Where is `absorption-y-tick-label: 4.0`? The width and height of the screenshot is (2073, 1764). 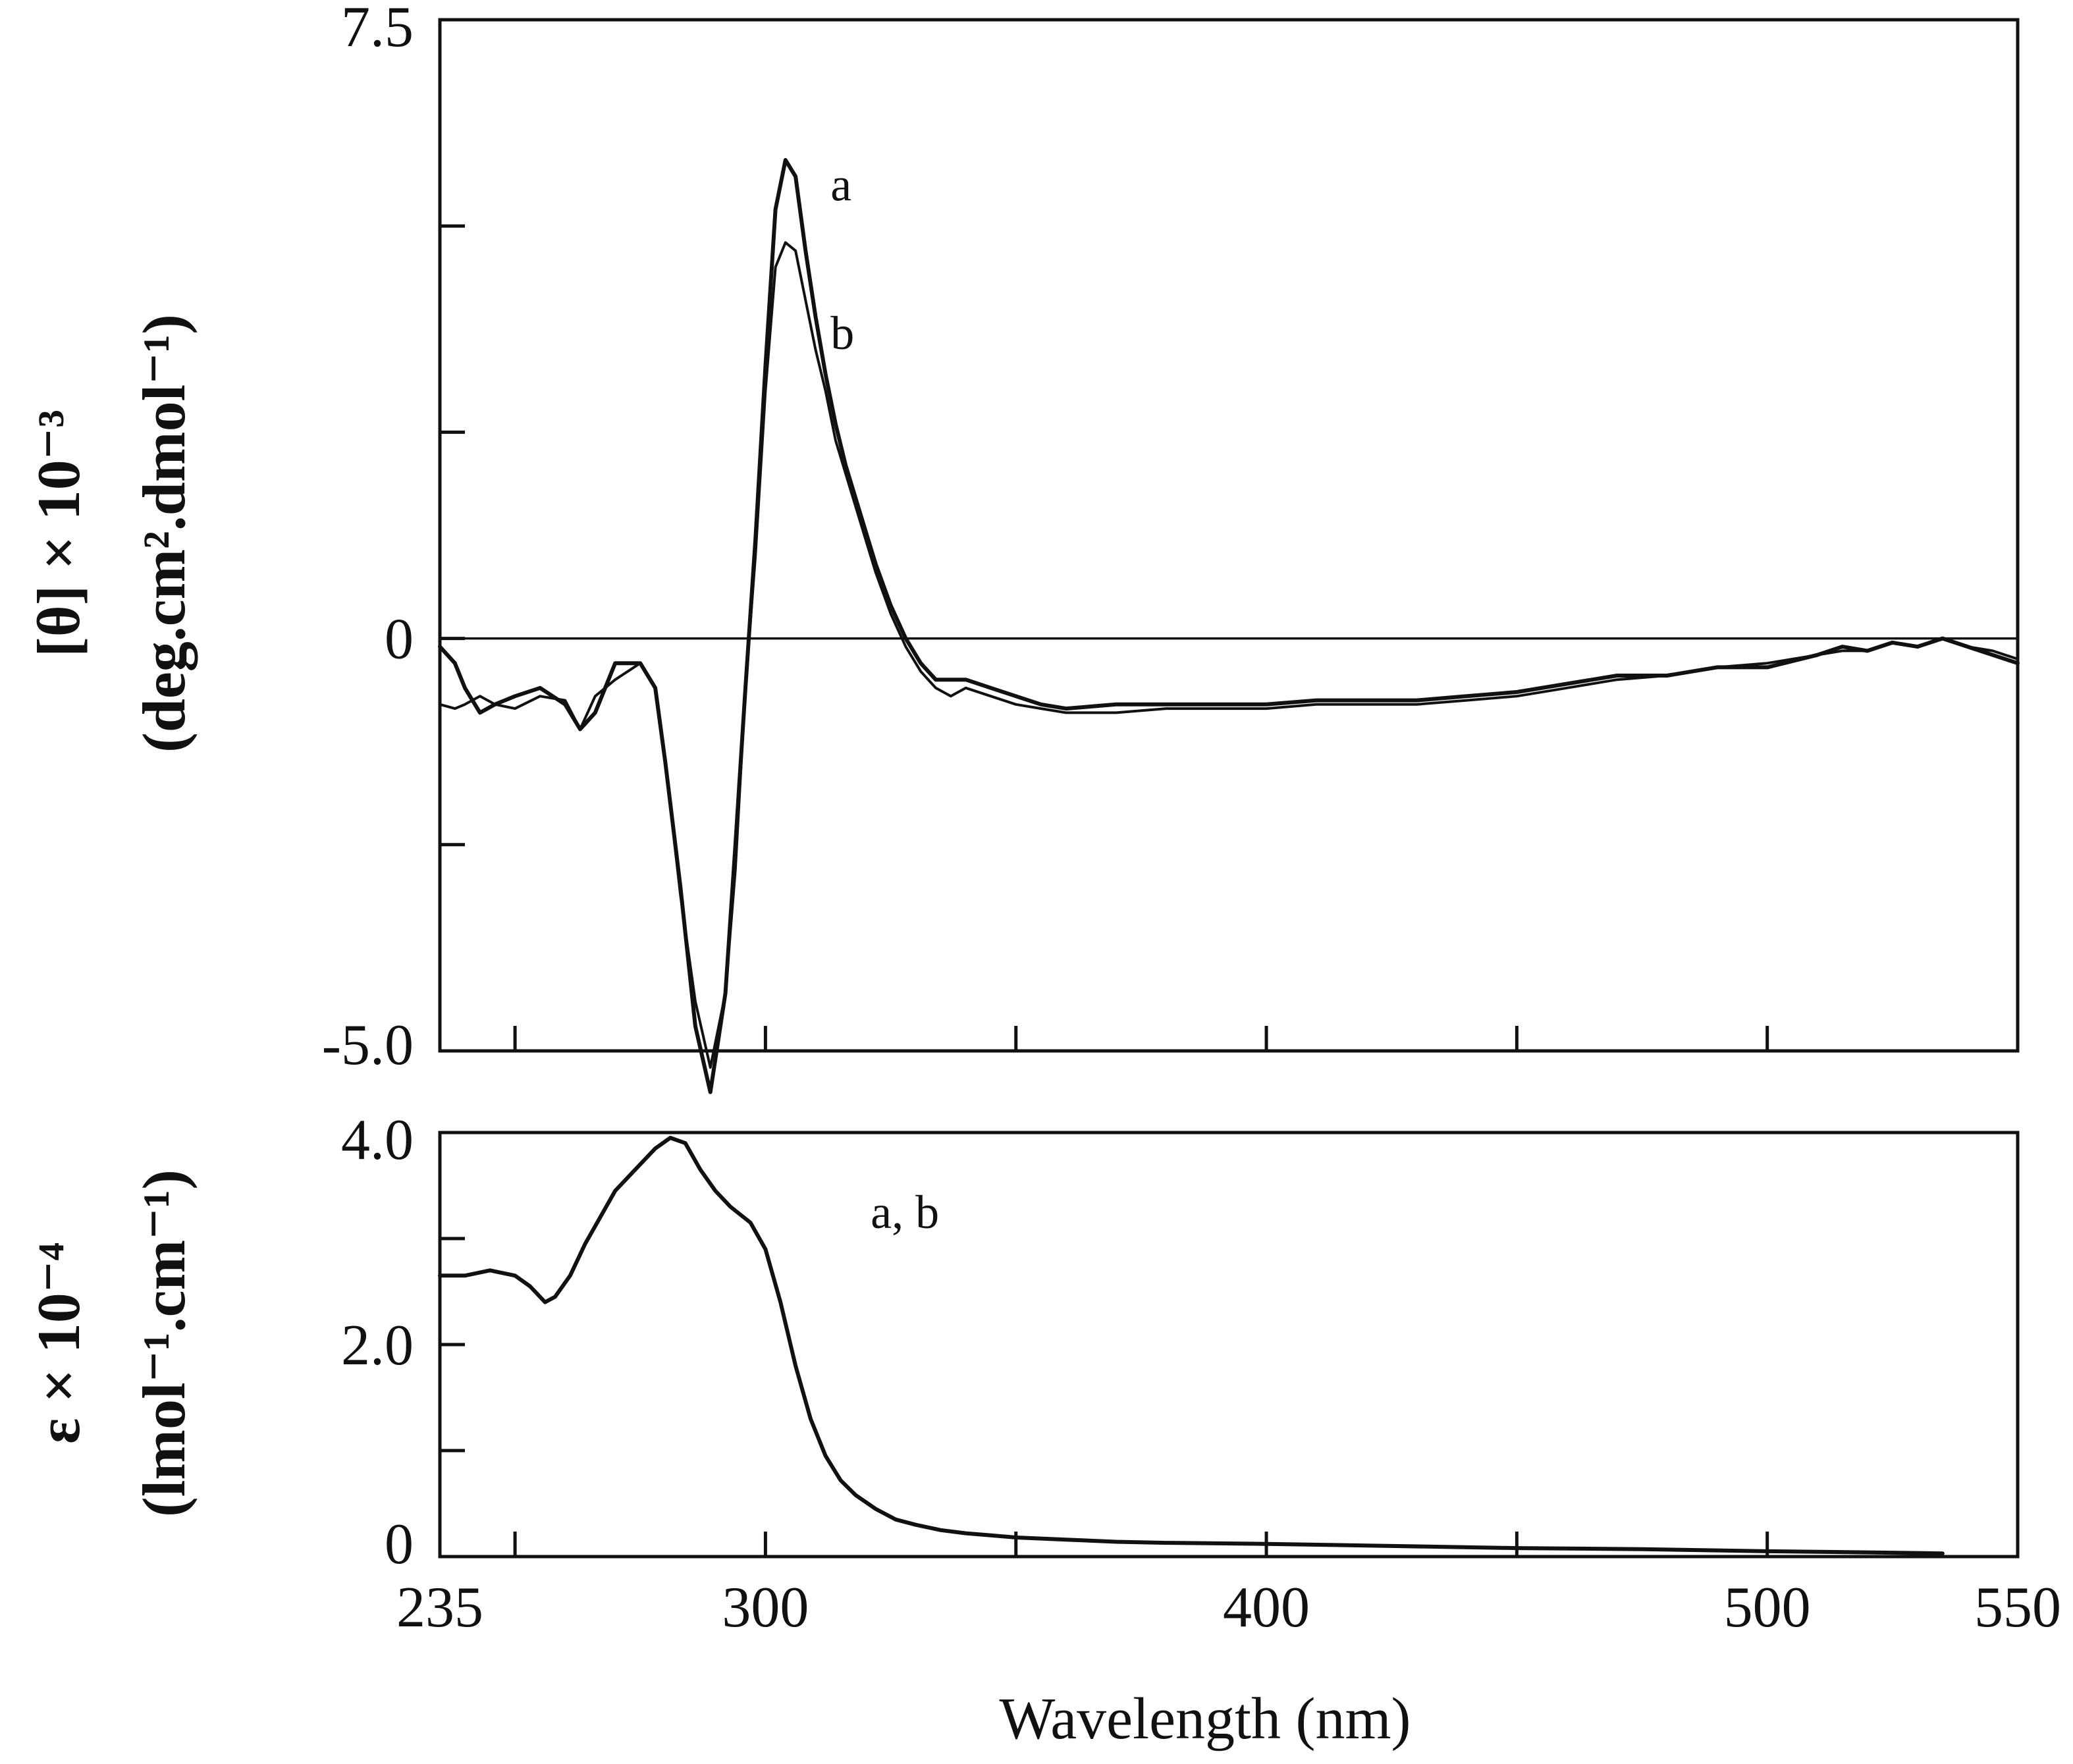
absorption-y-tick-label: 4.0 is located at coordinates (377, 1140).